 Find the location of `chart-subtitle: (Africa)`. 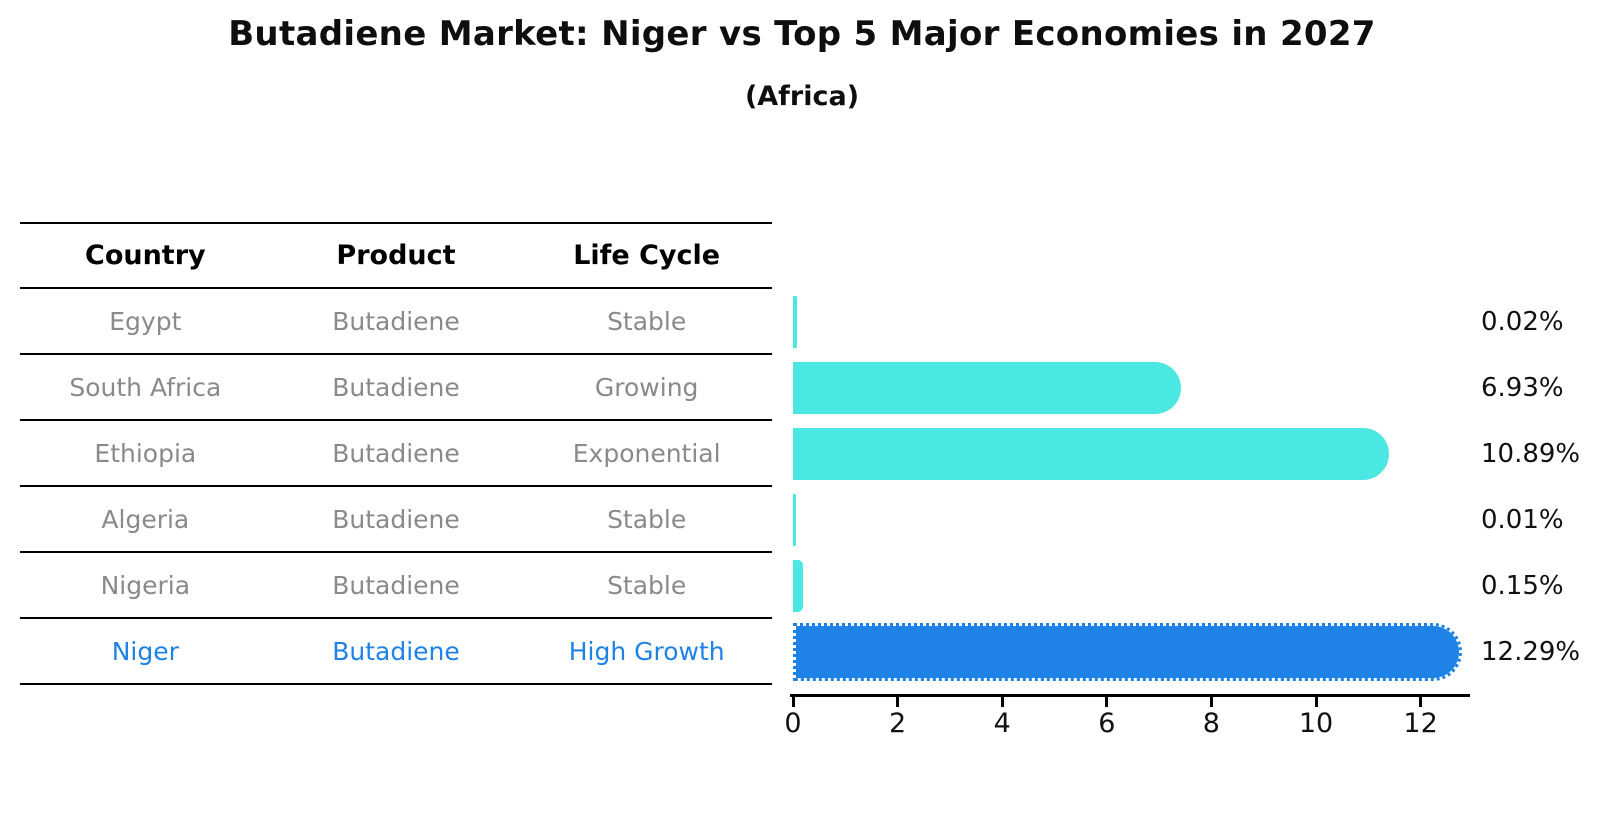

chart-subtitle: (Africa) is located at coordinates (802, 96).